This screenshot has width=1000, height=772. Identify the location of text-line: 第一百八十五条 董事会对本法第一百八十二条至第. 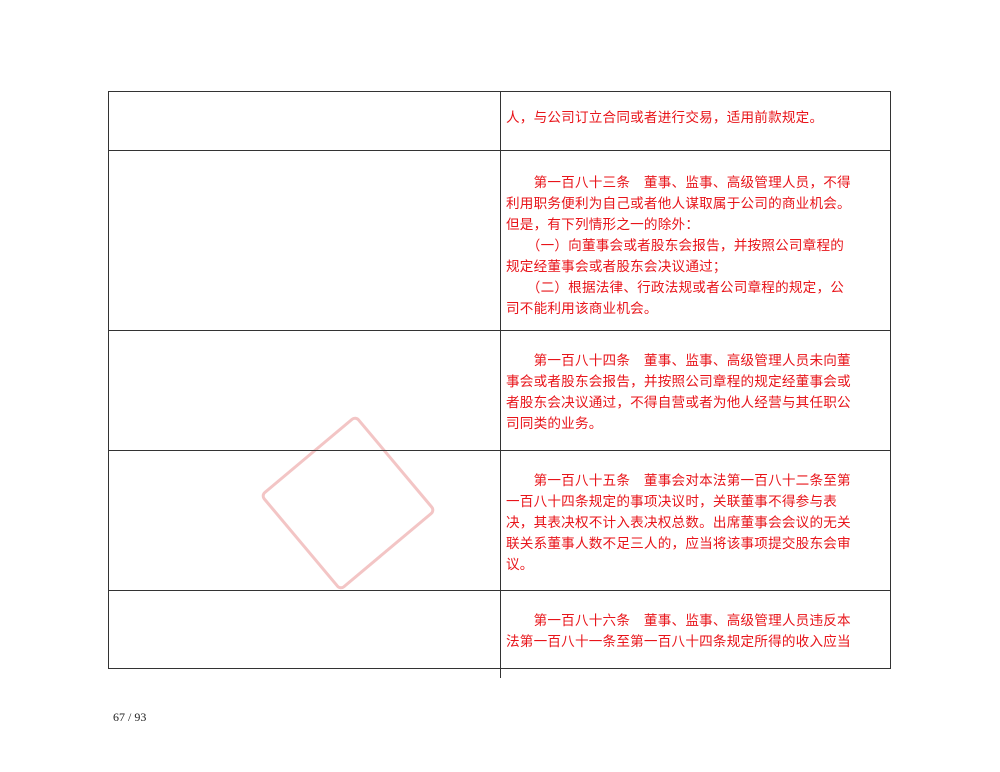
(678, 481).